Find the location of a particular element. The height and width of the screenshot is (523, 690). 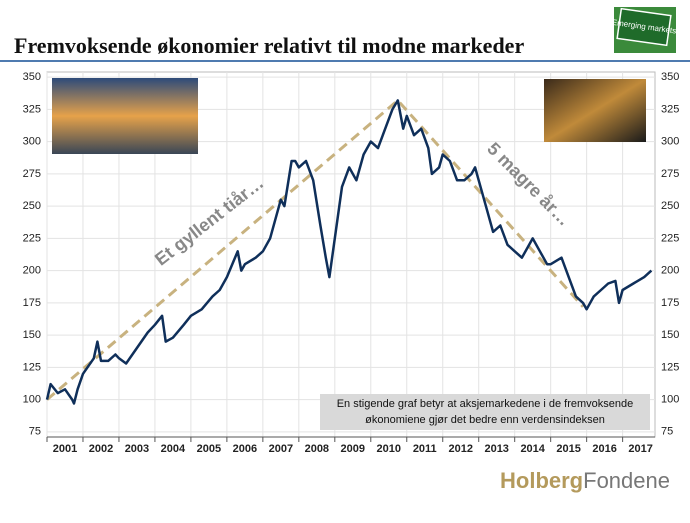

y-tick-label: 150 is located at coordinates (32, 335).